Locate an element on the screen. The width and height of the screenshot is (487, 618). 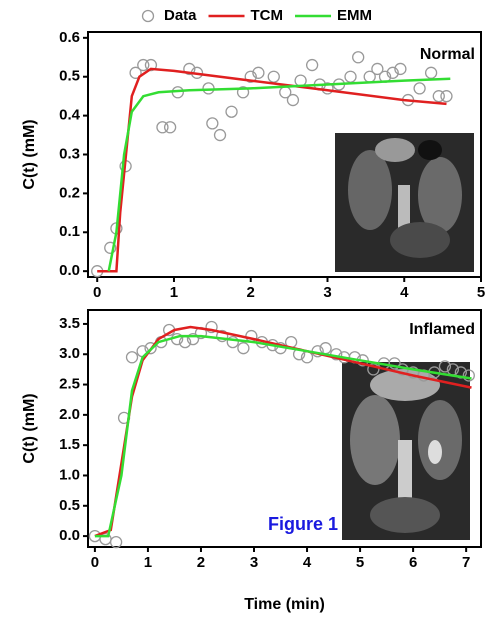
y-tick-label: 1.0 is located at coordinates (69, 474).